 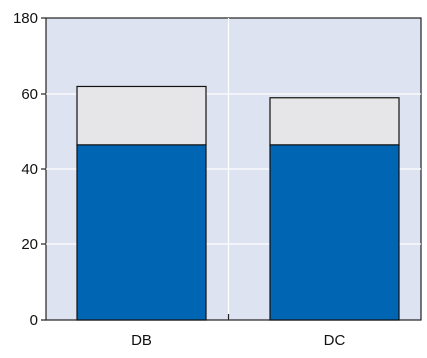 I want to click on y-tick-label: 0, so click(x=34, y=320).